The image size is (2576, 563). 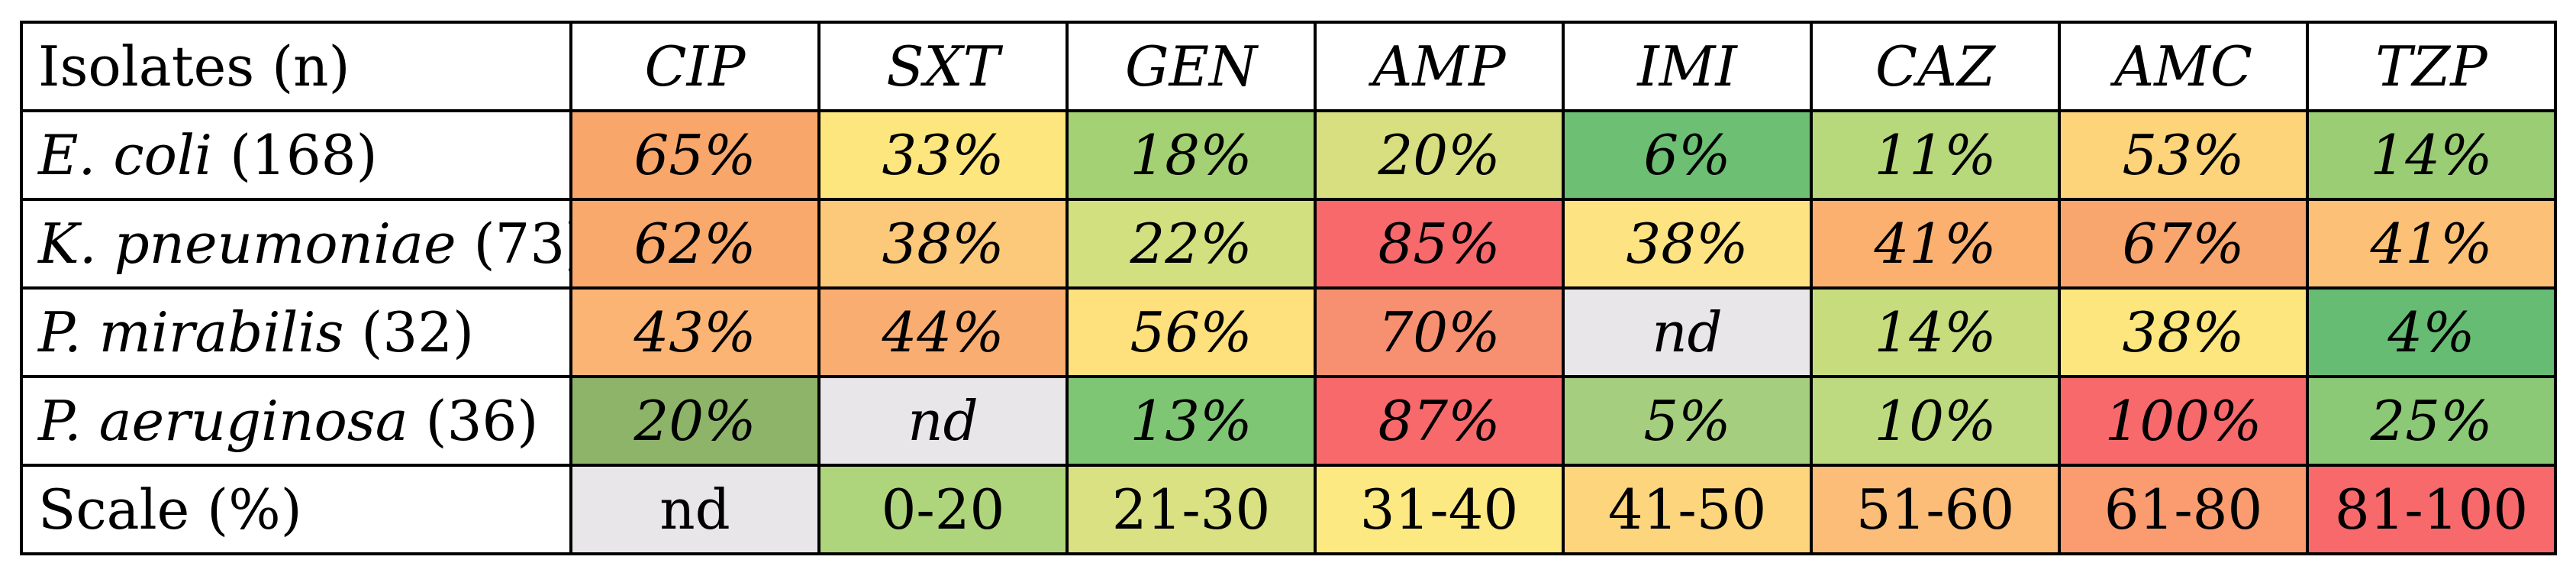 What do you see at coordinates (1688, 421) in the screenshot?
I see `value-cell: 5%` at bounding box center [1688, 421].